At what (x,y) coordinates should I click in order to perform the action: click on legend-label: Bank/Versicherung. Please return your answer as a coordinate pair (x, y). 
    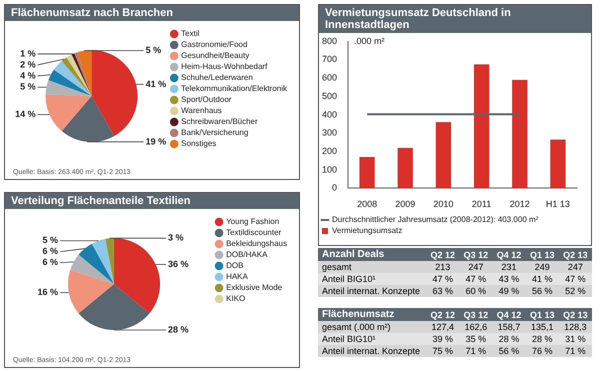
    Looking at the image, I should click on (214, 133).